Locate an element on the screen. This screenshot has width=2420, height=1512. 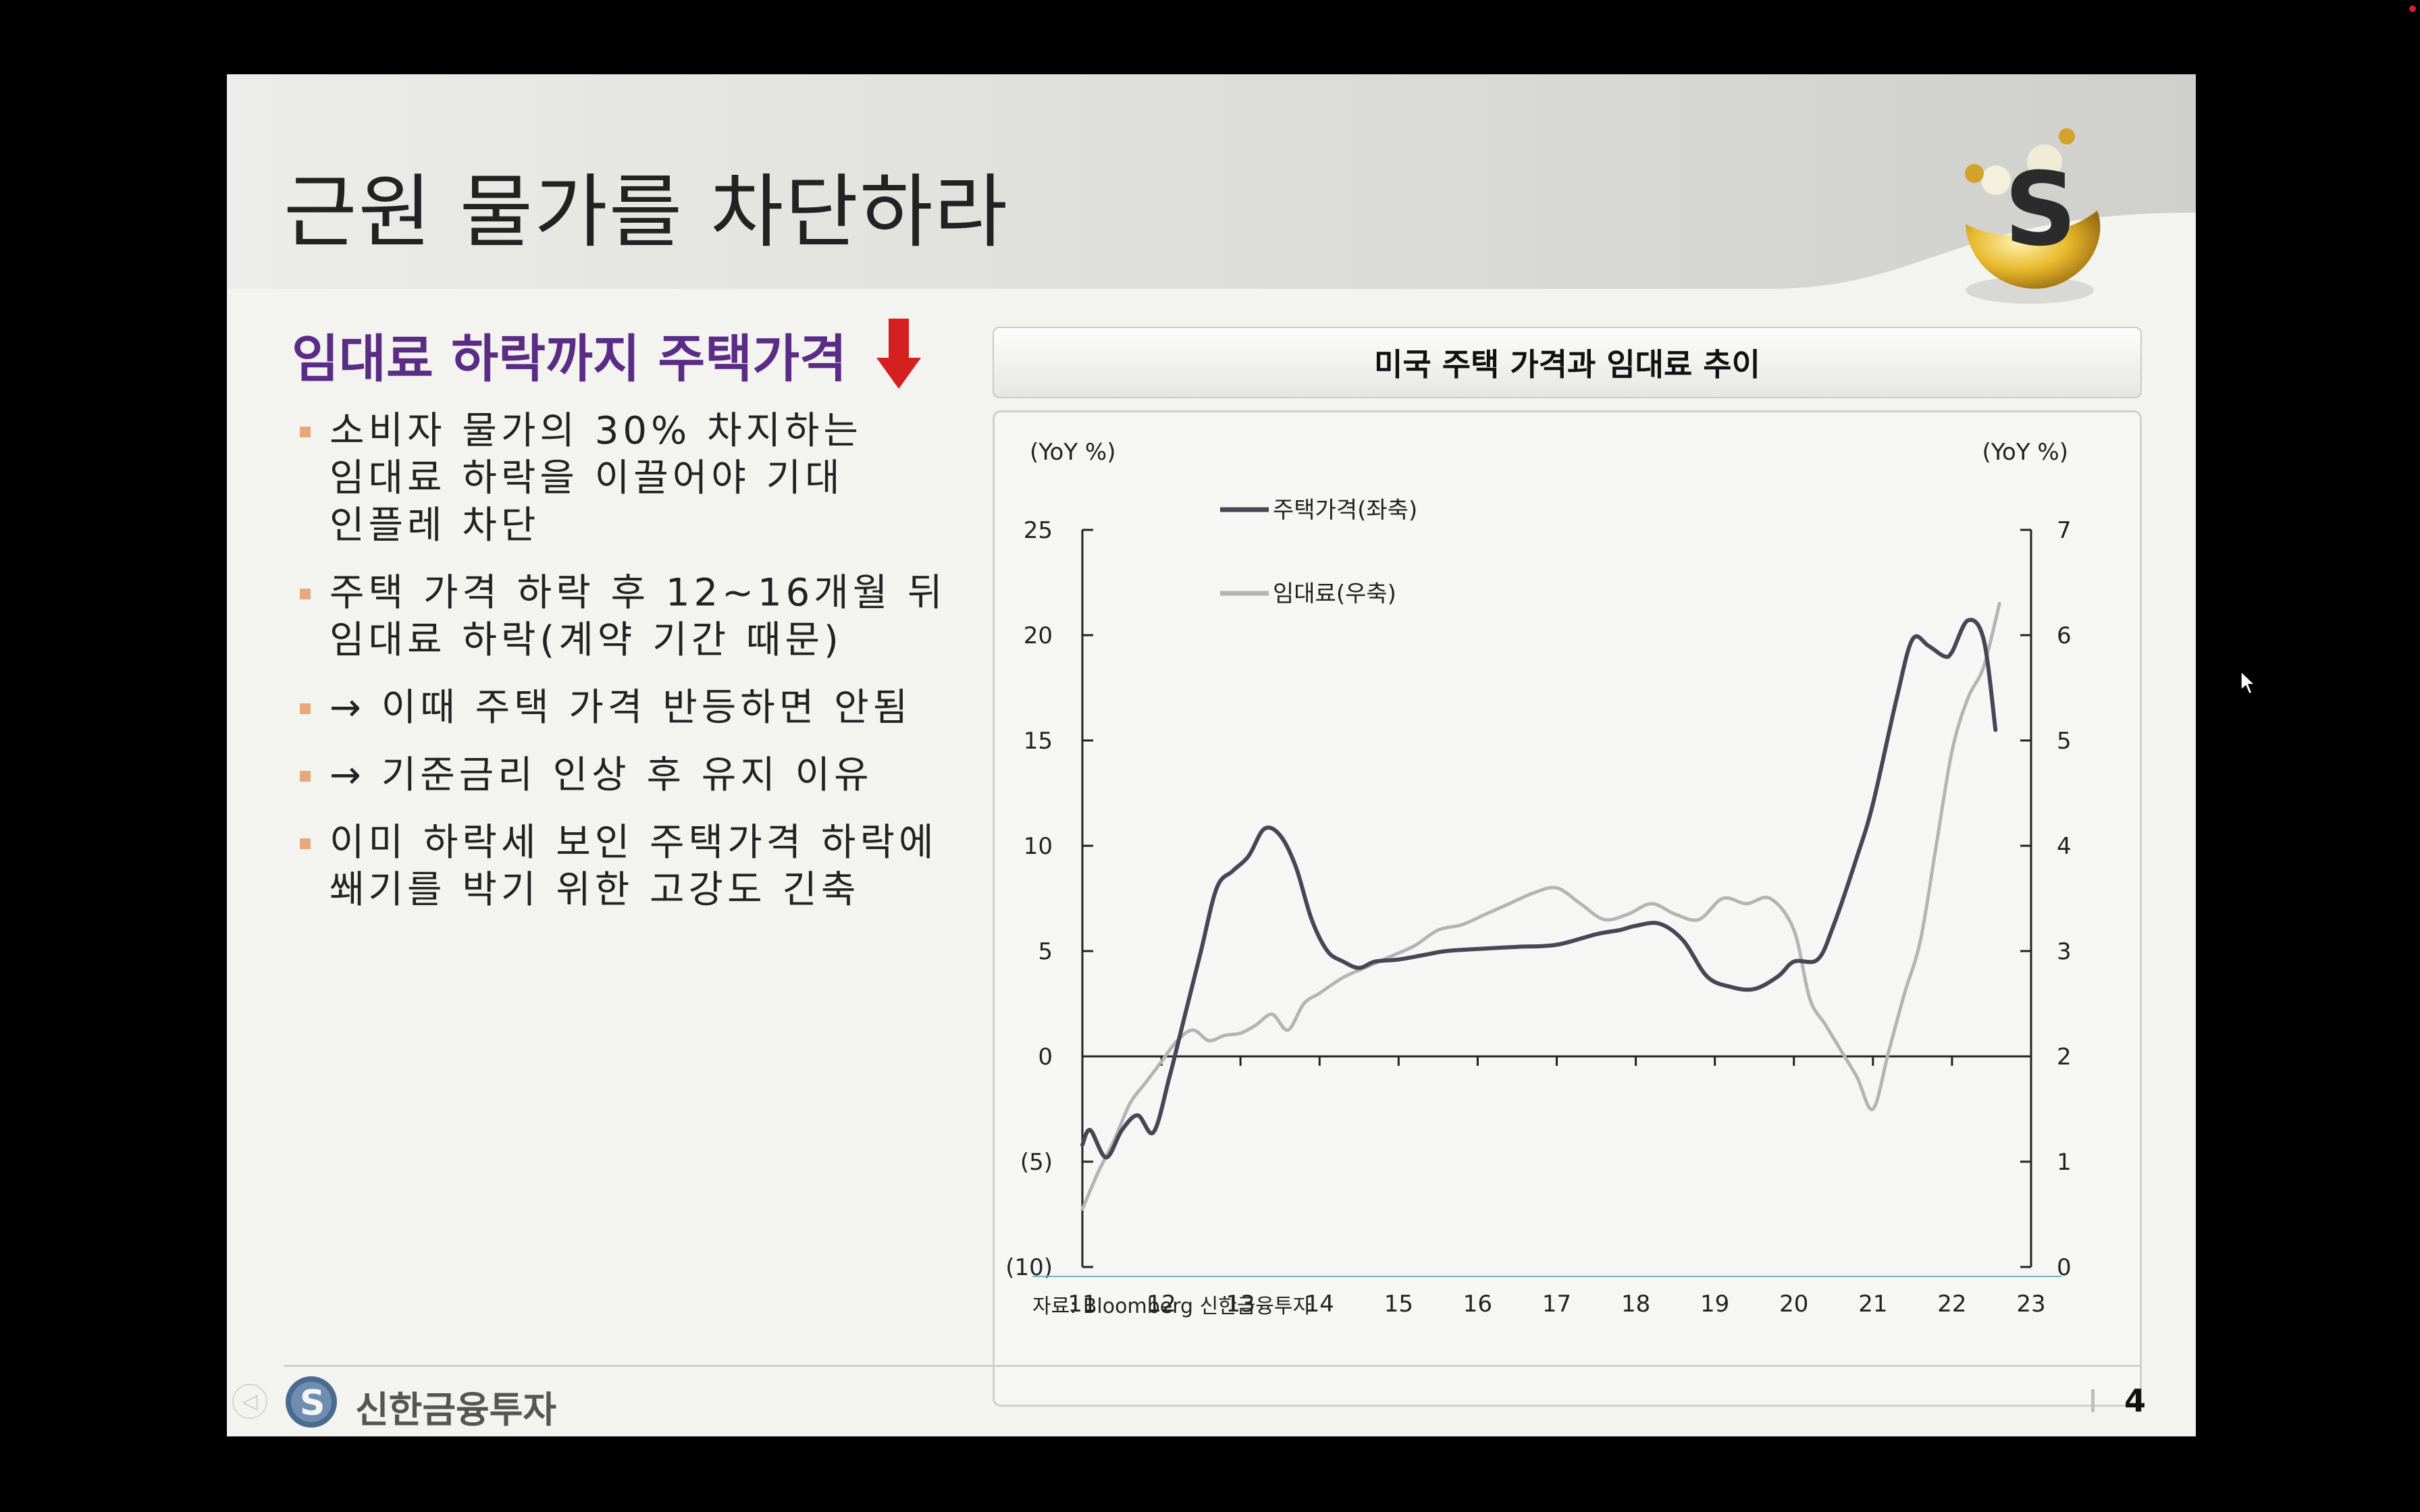
left-y-tick-label: 15 is located at coordinates (1038, 741).